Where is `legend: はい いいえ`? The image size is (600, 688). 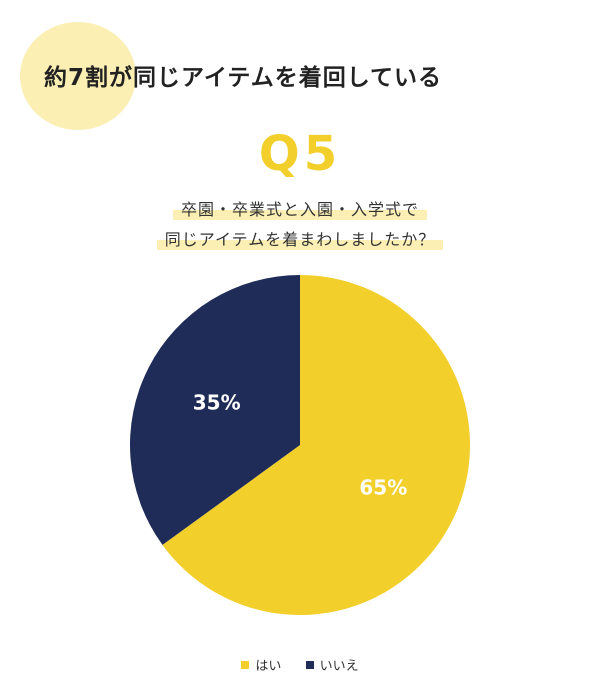 legend: はい いいえ is located at coordinates (300, 664).